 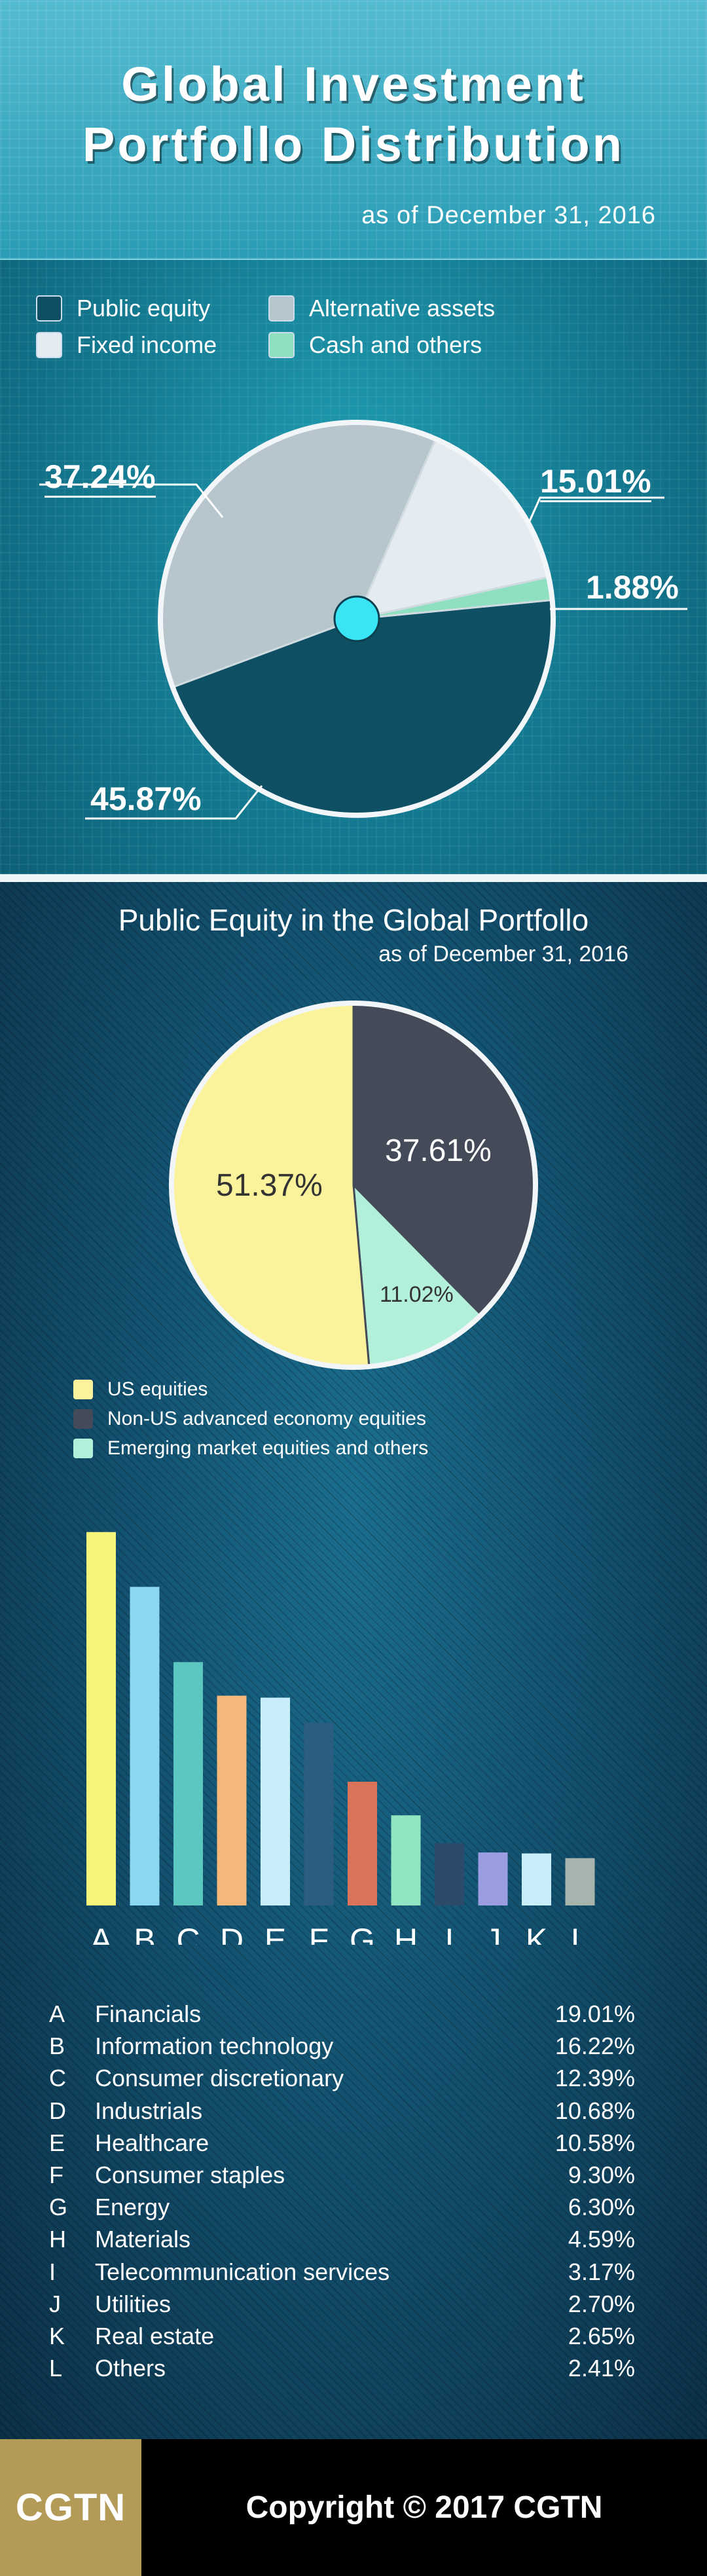 What do you see at coordinates (57, 2047) in the screenshot?
I see `table-letter: B` at bounding box center [57, 2047].